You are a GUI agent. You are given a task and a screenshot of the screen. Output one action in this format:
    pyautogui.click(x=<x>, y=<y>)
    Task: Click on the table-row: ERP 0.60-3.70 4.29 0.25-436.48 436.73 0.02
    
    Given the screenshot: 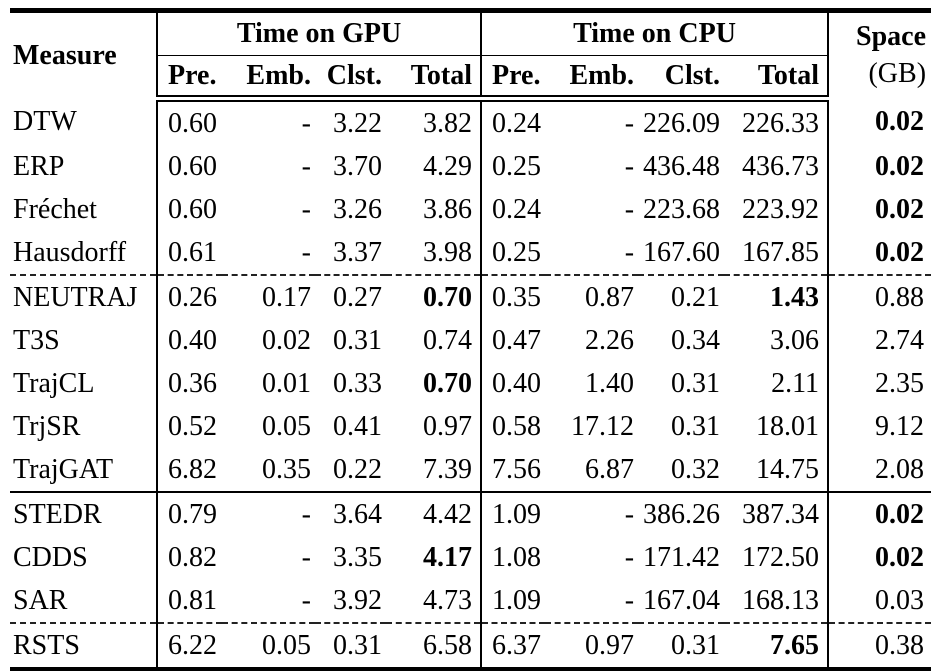 What is the action you would take?
    pyautogui.click(x=470, y=166)
    